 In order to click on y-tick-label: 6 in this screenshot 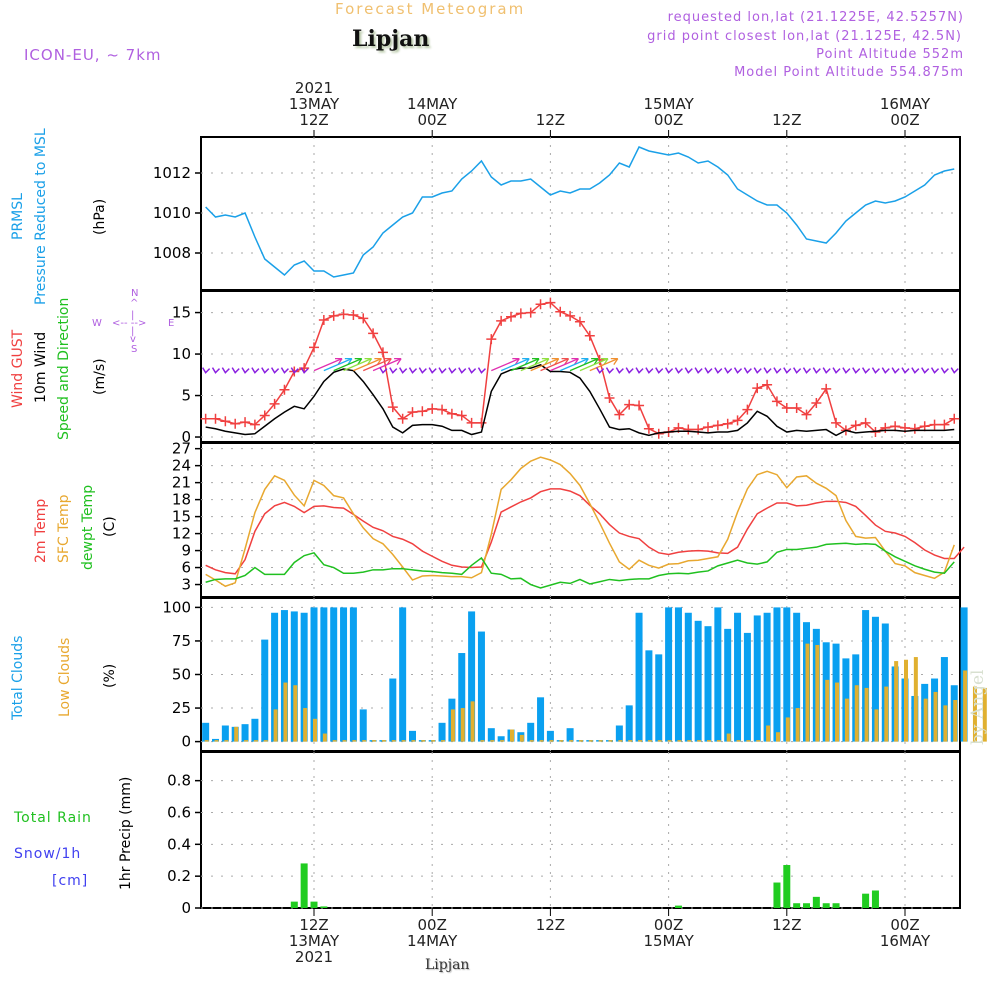, I will do `click(186, 568)`.